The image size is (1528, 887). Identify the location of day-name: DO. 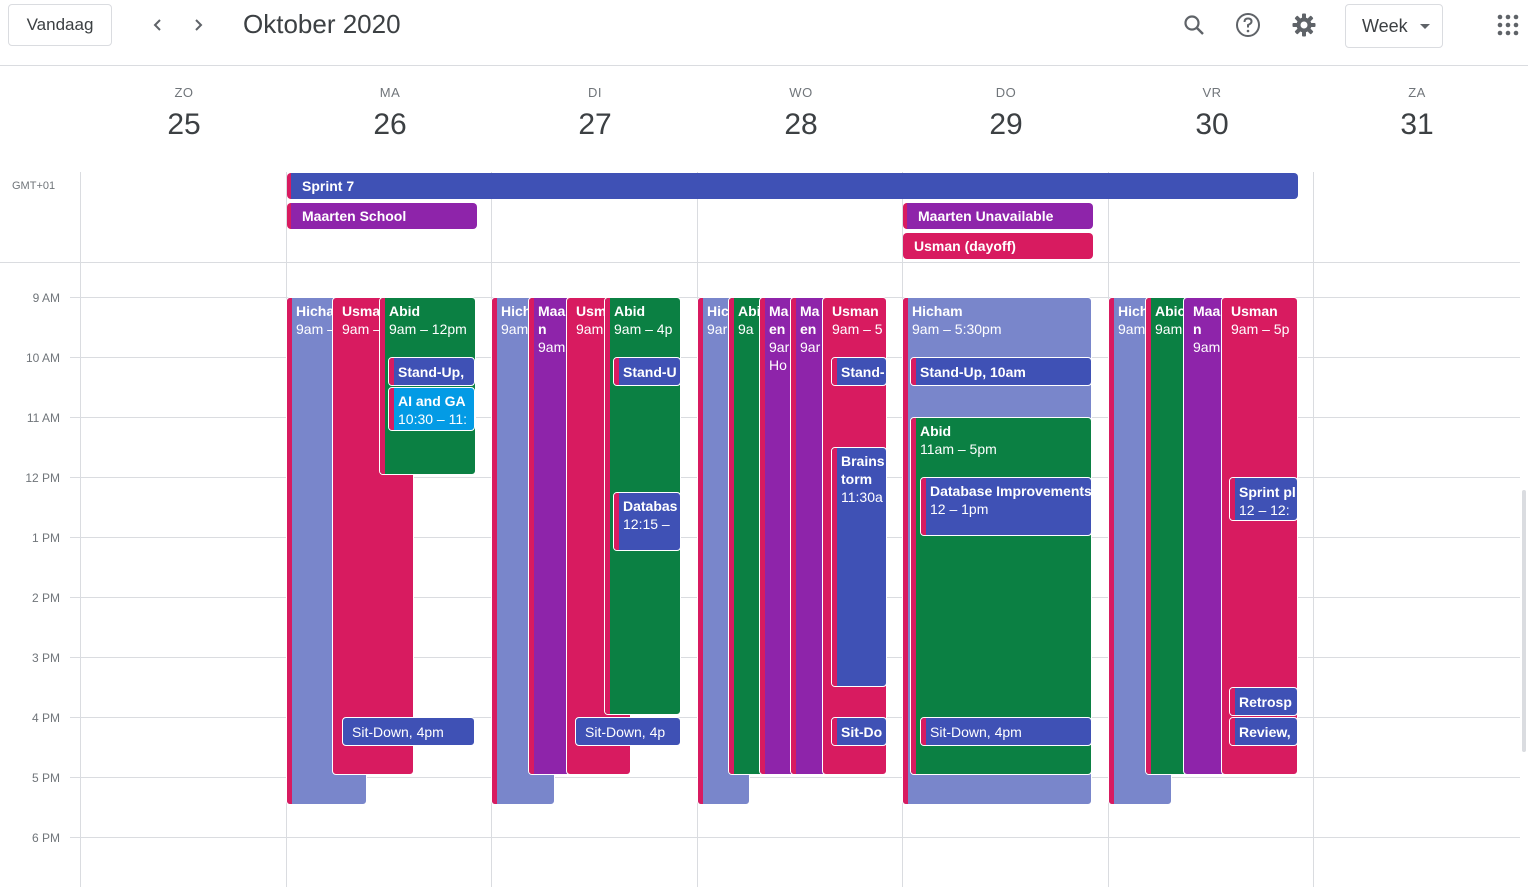
(1006, 92).